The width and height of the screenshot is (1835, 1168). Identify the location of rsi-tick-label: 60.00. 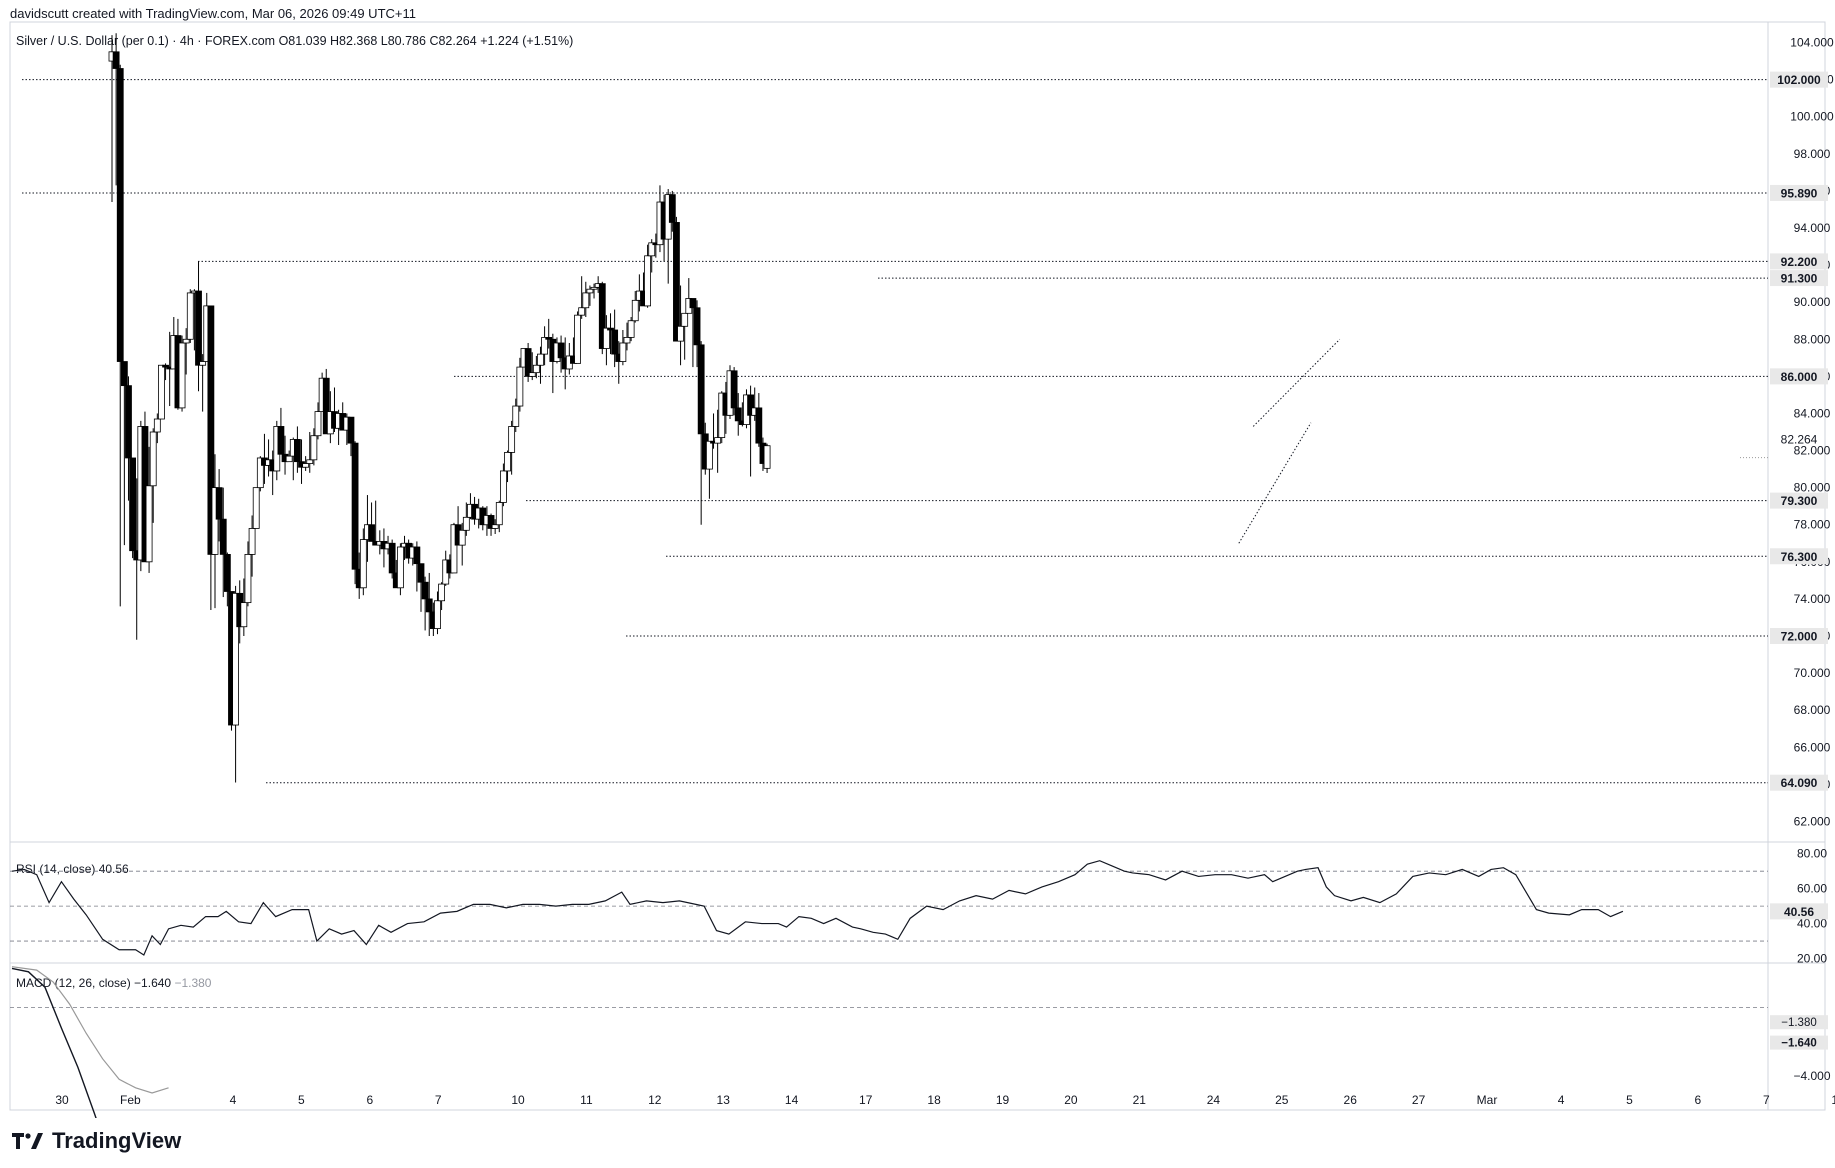
(1812, 889).